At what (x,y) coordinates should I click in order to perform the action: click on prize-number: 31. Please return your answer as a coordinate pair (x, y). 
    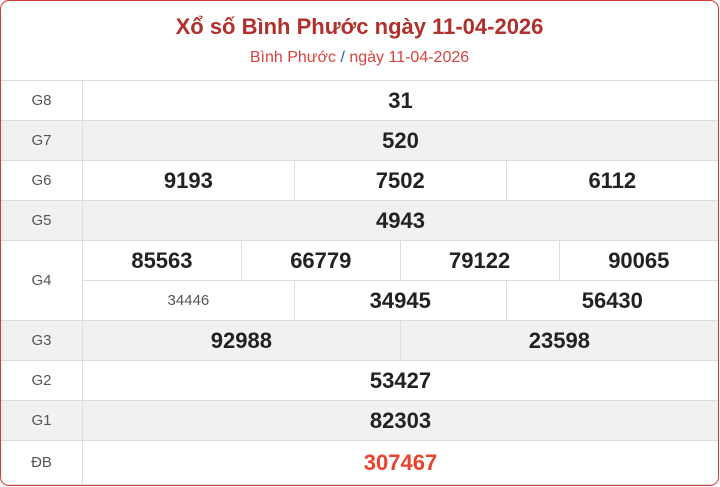
    Looking at the image, I should click on (400, 101).